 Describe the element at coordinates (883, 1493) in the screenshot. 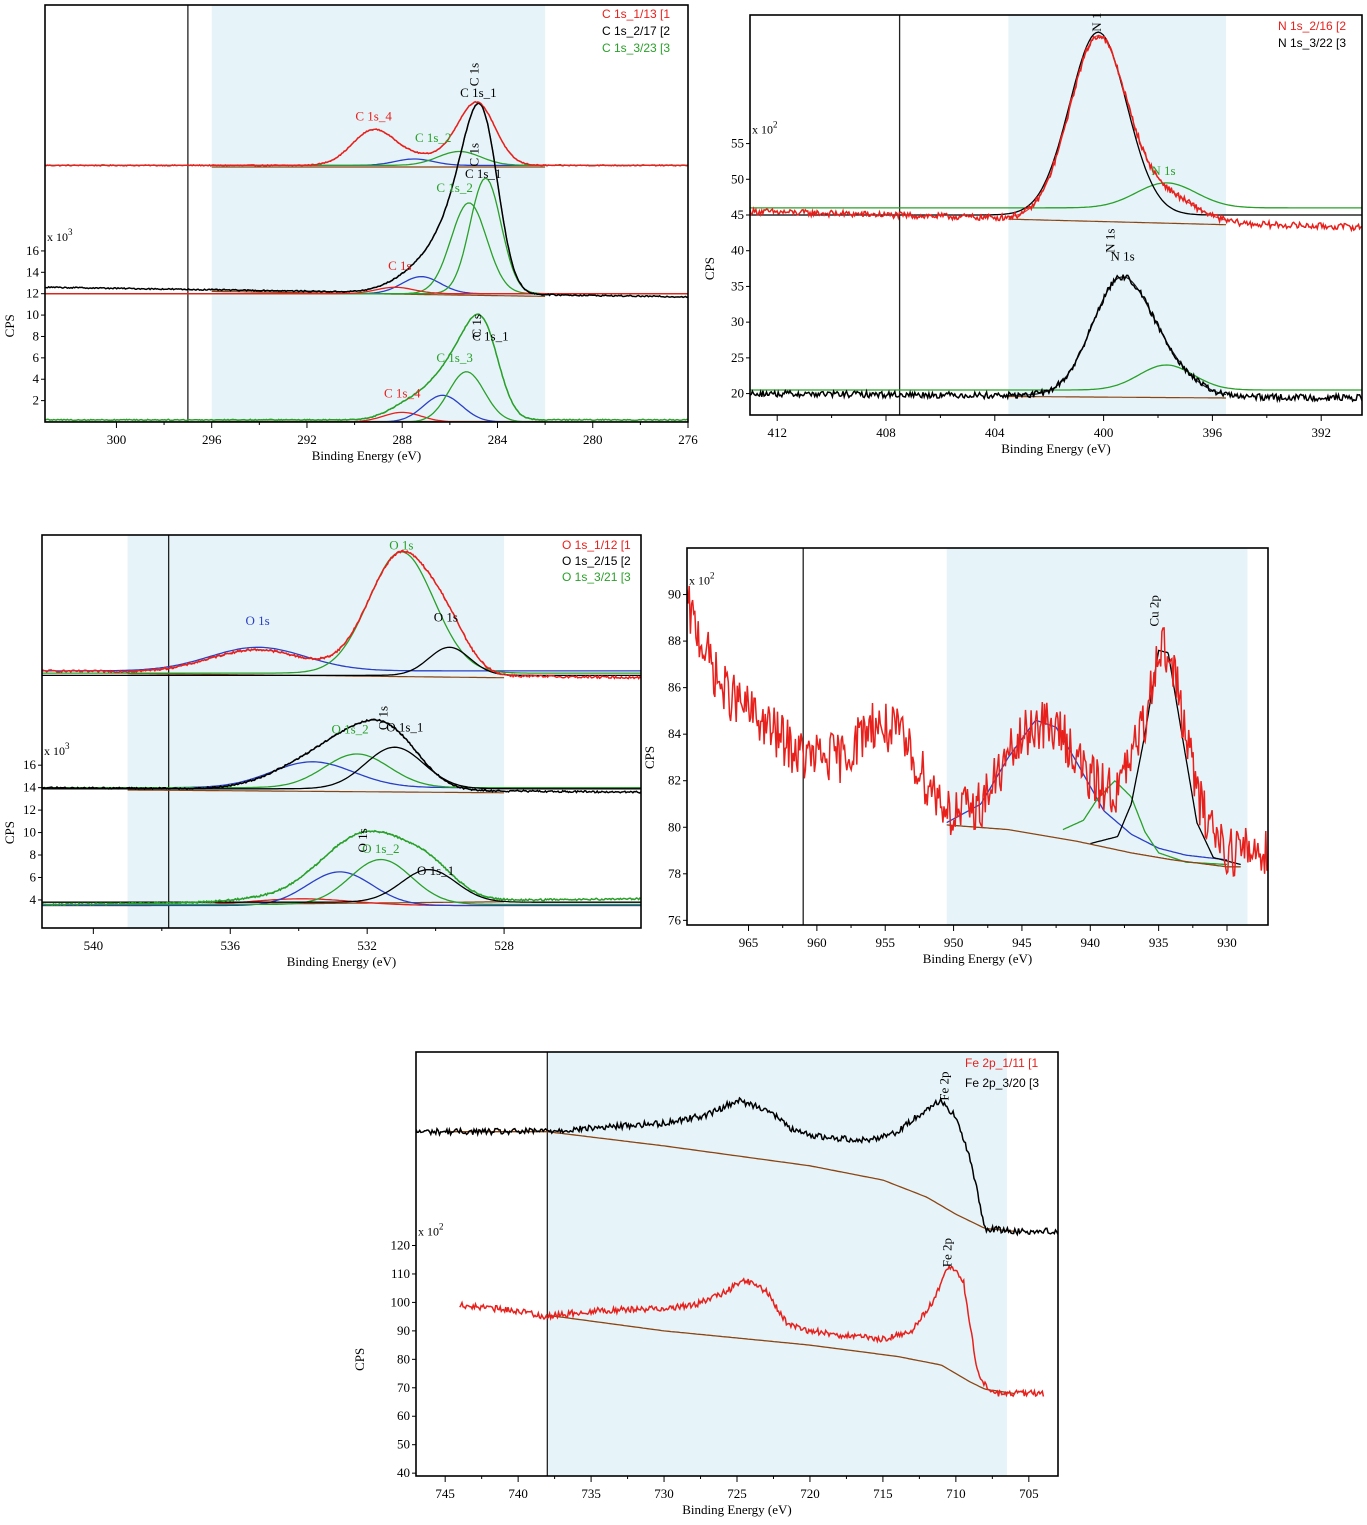

I see `x-tick-label: 715` at that location.